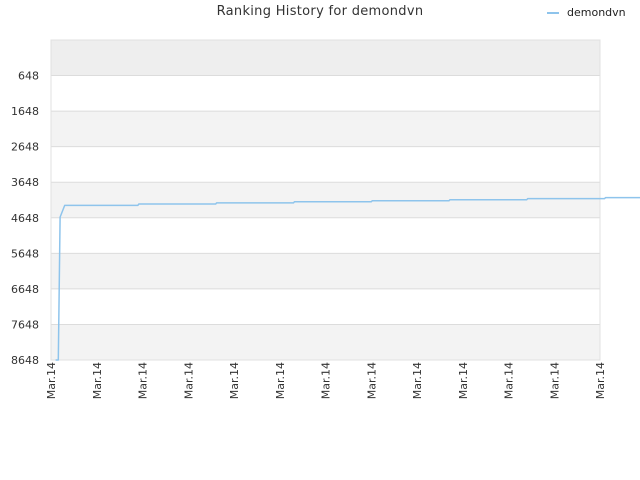 This screenshot has width=640, height=480. What do you see at coordinates (25, 111) in the screenshot?
I see `y-tick-label: 1648` at bounding box center [25, 111].